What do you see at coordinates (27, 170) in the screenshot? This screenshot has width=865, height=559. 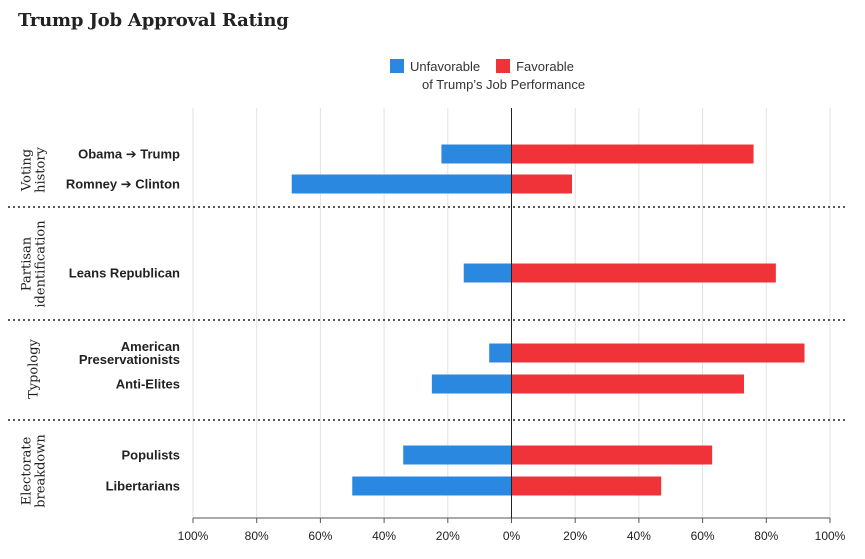 I see `group-label: Voting` at bounding box center [27, 170].